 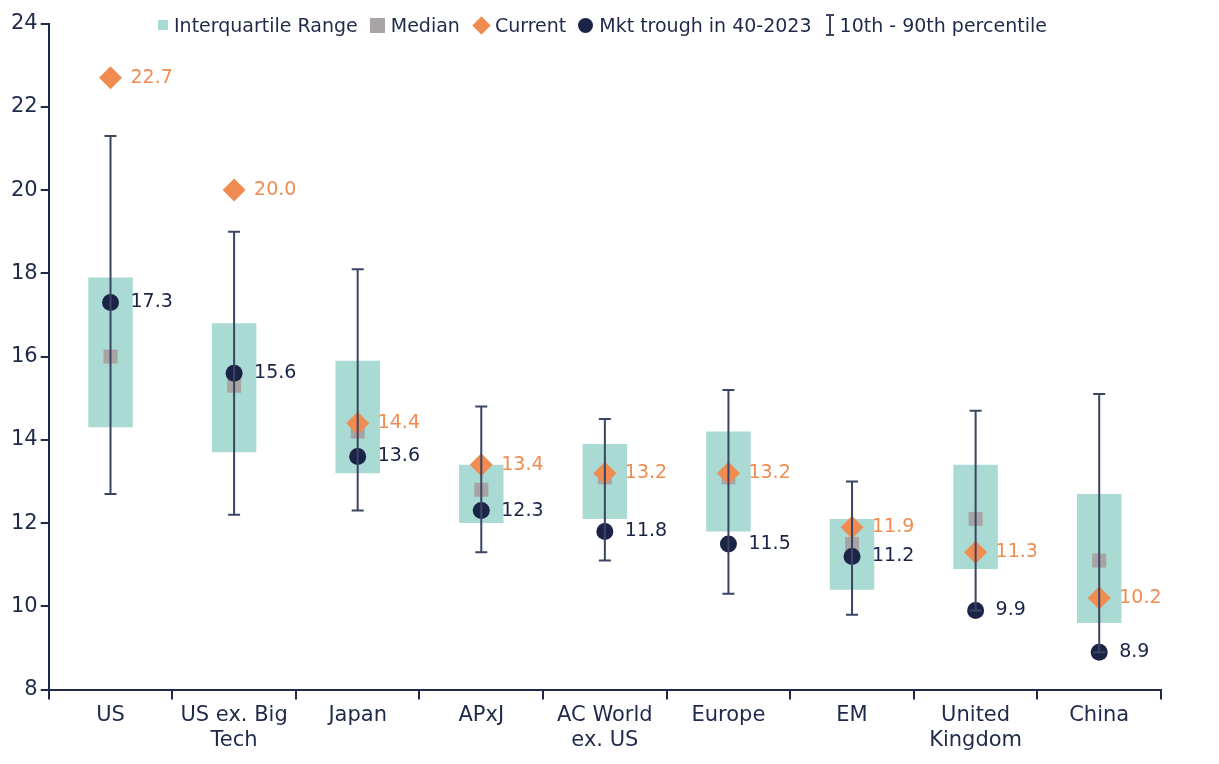 What do you see at coordinates (398, 421) in the screenshot?
I see `data-label: 14.4` at bounding box center [398, 421].